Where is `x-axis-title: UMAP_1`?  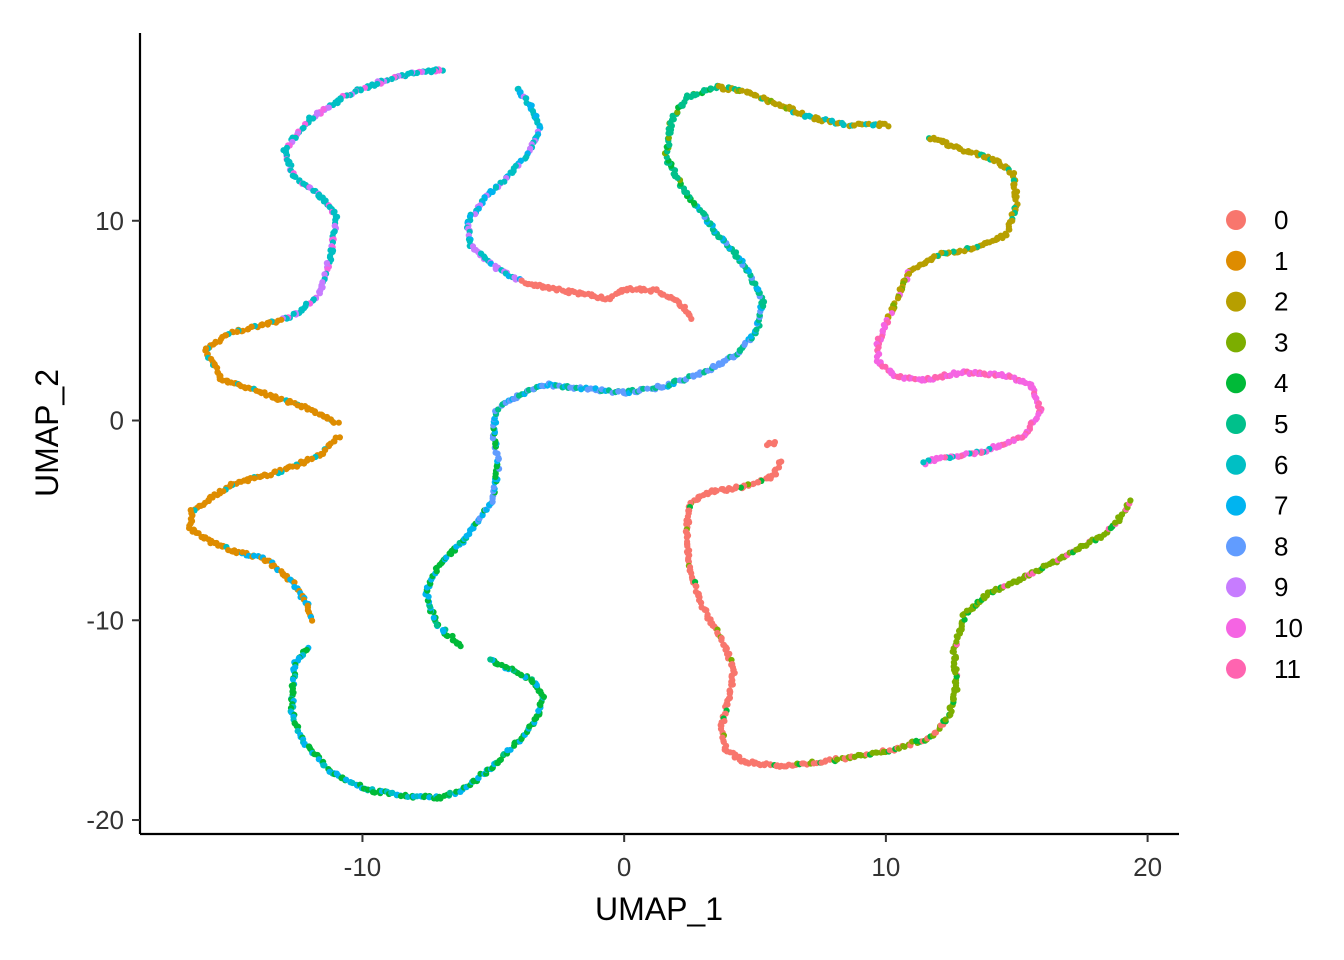 x-axis-title: UMAP_1 is located at coordinates (659, 909).